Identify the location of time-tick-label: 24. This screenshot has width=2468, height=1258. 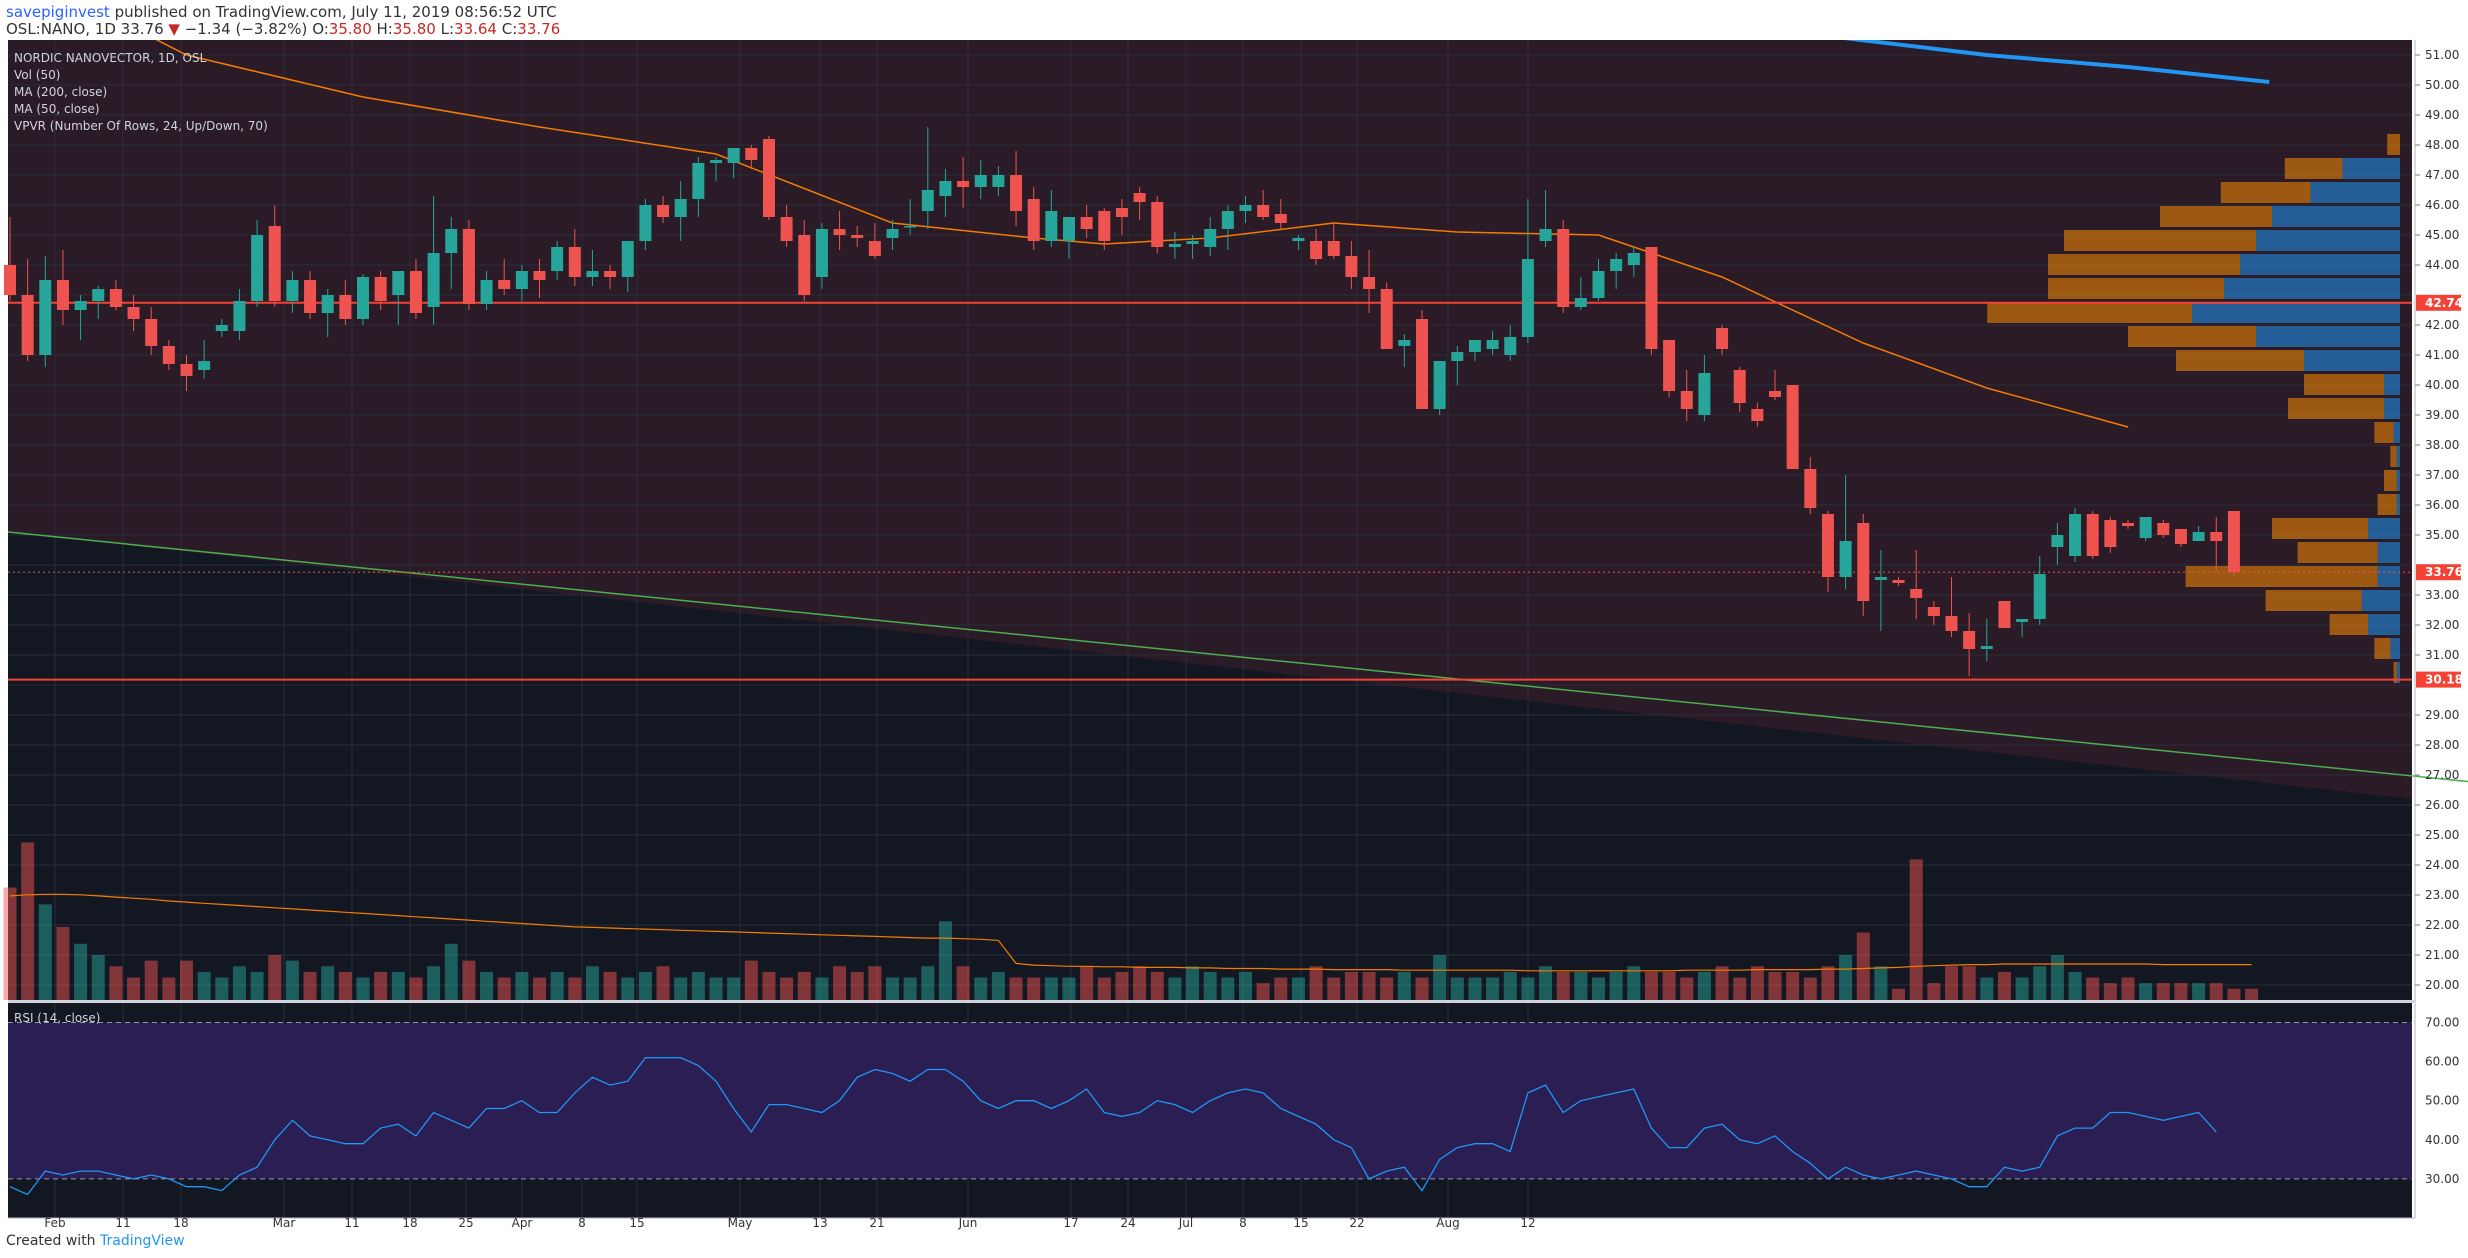
(1127, 1223).